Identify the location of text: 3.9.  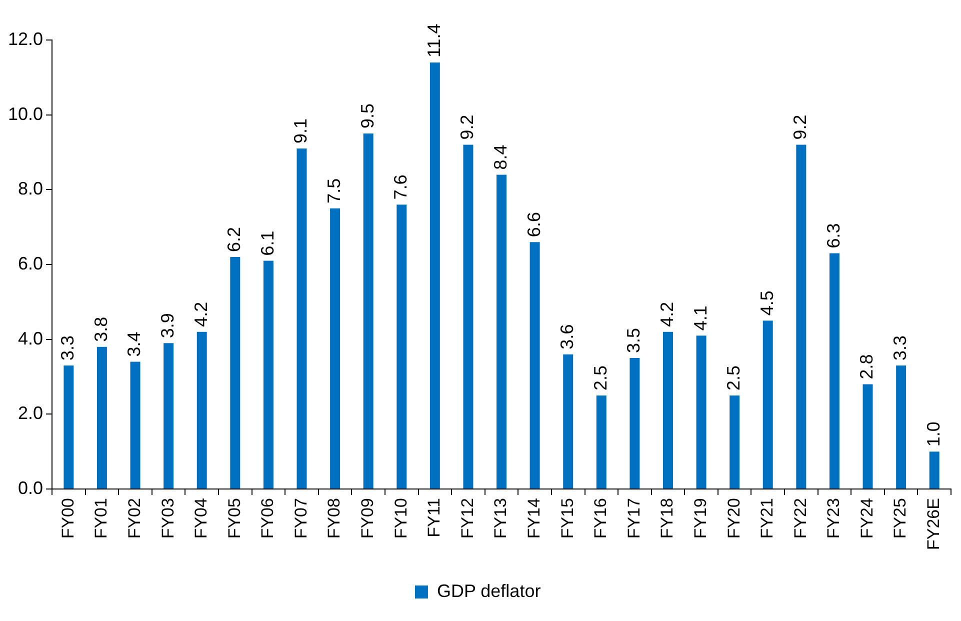
(168, 325).